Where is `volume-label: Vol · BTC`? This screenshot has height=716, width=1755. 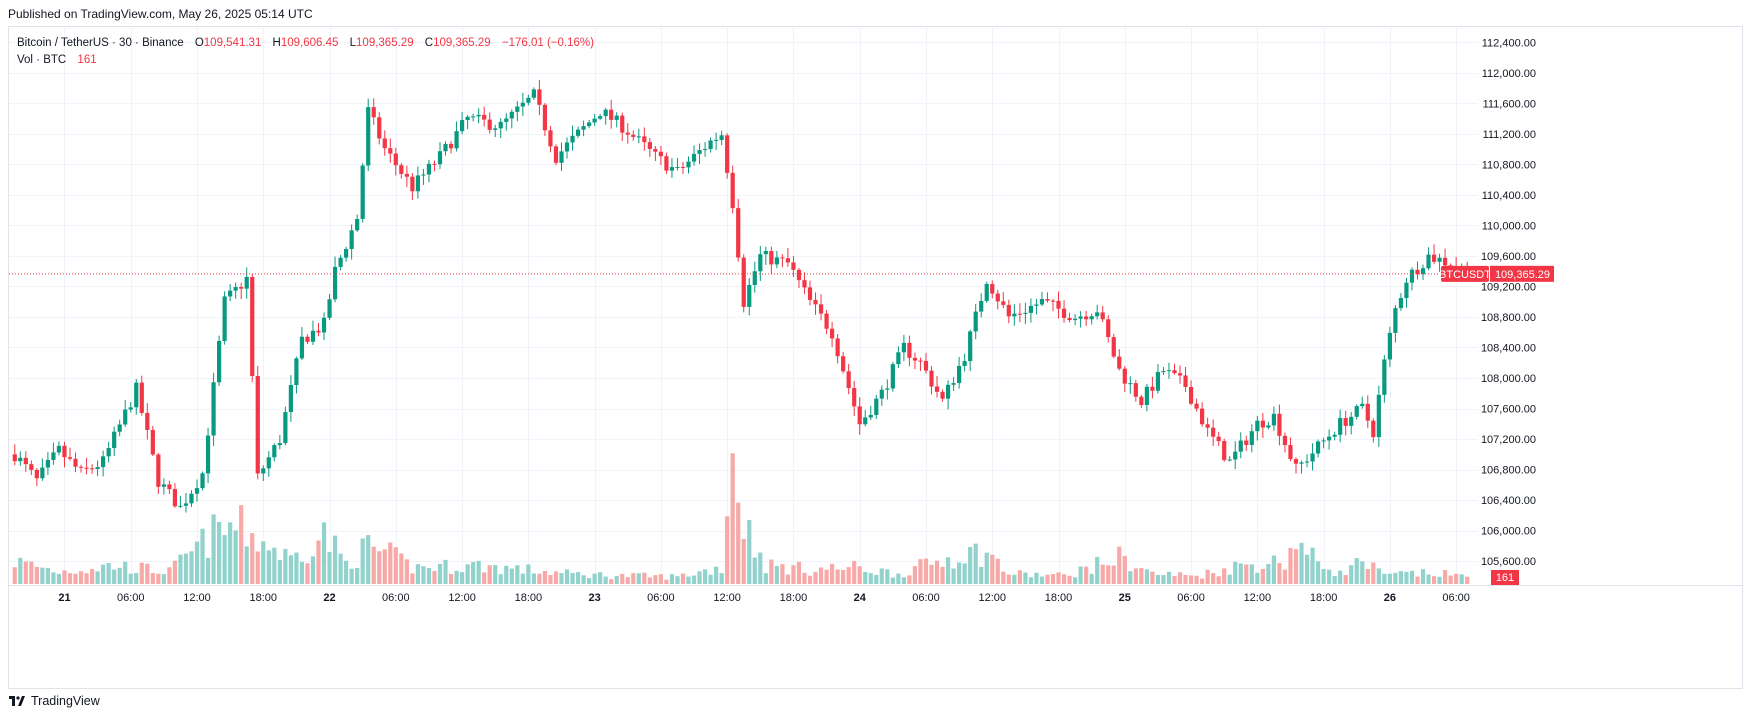
volume-label: Vol · BTC is located at coordinates (42, 60).